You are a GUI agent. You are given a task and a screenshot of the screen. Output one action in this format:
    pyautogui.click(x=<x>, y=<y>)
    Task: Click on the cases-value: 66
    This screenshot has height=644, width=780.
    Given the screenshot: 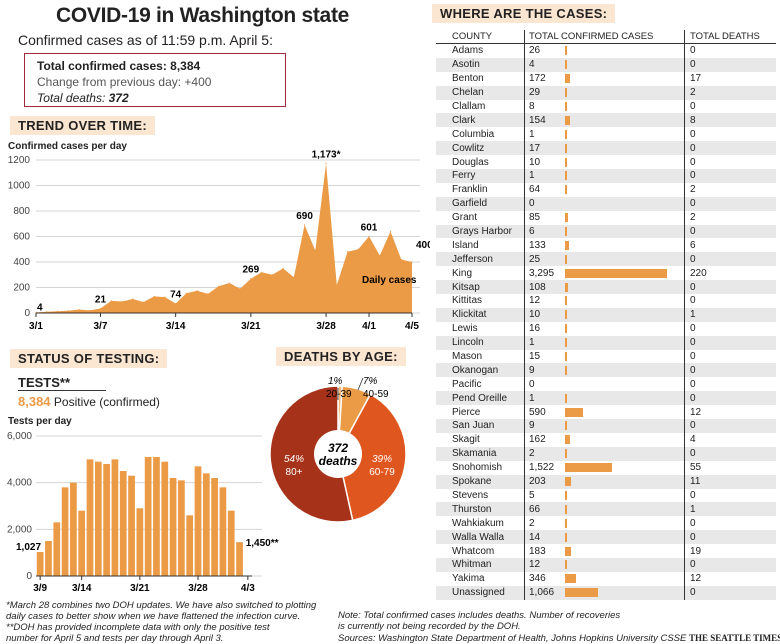 What is the action you would take?
    pyautogui.click(x=535, y=509)
    